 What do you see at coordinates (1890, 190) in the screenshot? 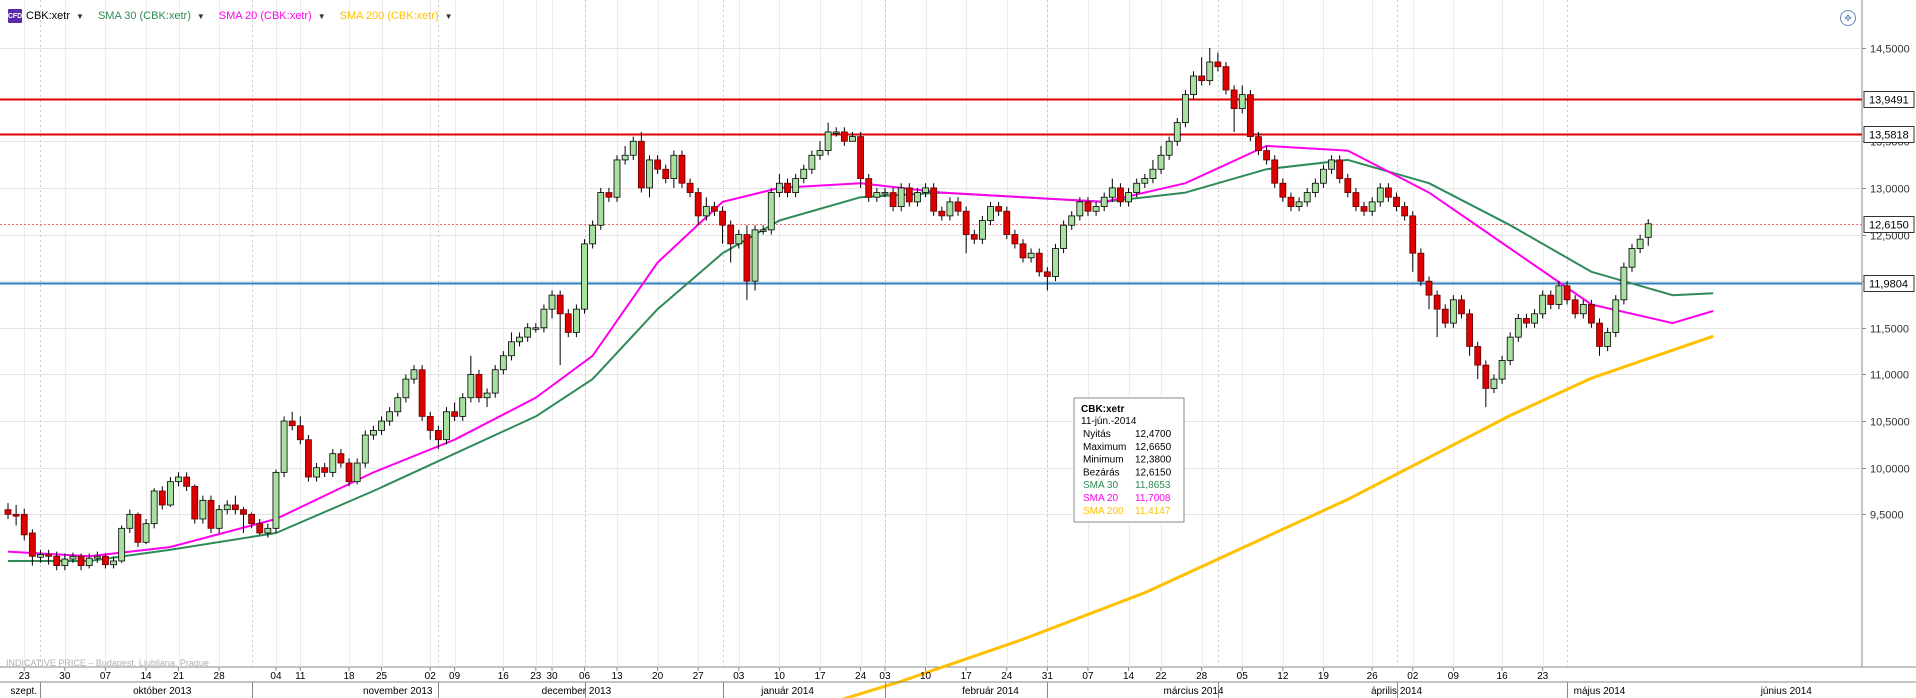
I see `y-tick-label: 13,0000` at bounding box center [1890, 190].